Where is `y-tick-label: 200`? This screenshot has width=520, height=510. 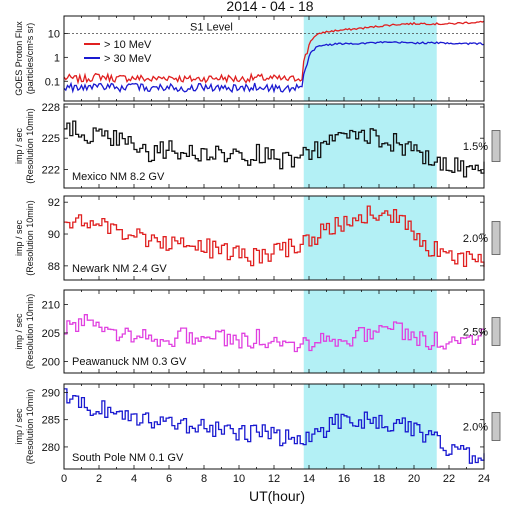 y-tick-label: 200 is located at coordinates (51, 362).